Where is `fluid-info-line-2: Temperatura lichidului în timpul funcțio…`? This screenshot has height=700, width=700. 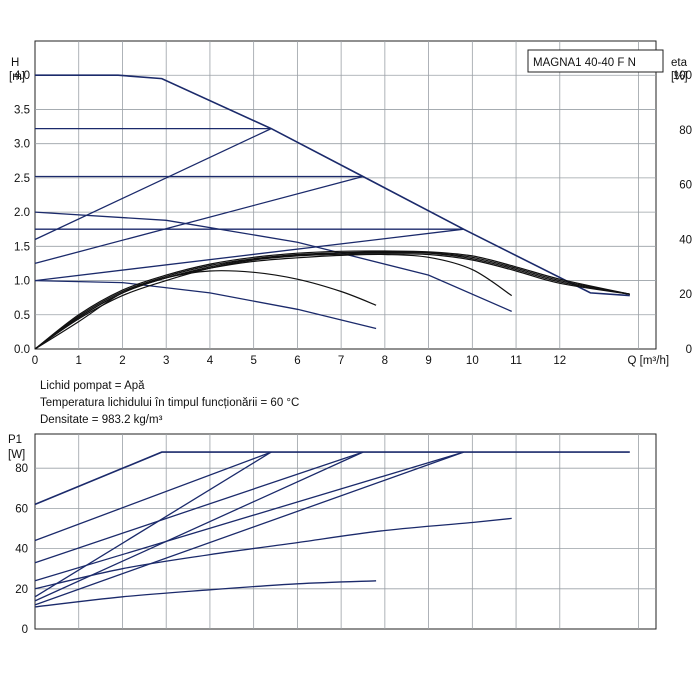 fluid-info-line-2: Temperatura lichidului în timpul funcțio… is located at coordinates (169, 403).